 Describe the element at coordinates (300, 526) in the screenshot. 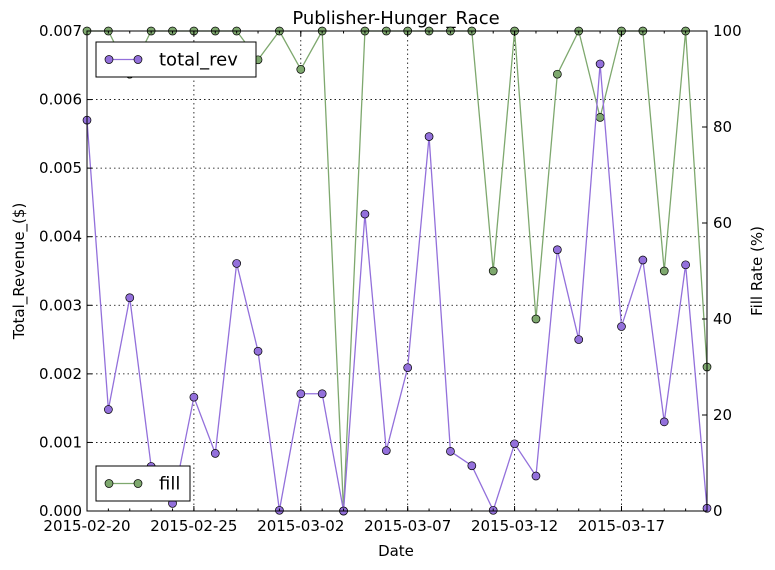

I see `x-tick-label: 2015-03-02` at that location.